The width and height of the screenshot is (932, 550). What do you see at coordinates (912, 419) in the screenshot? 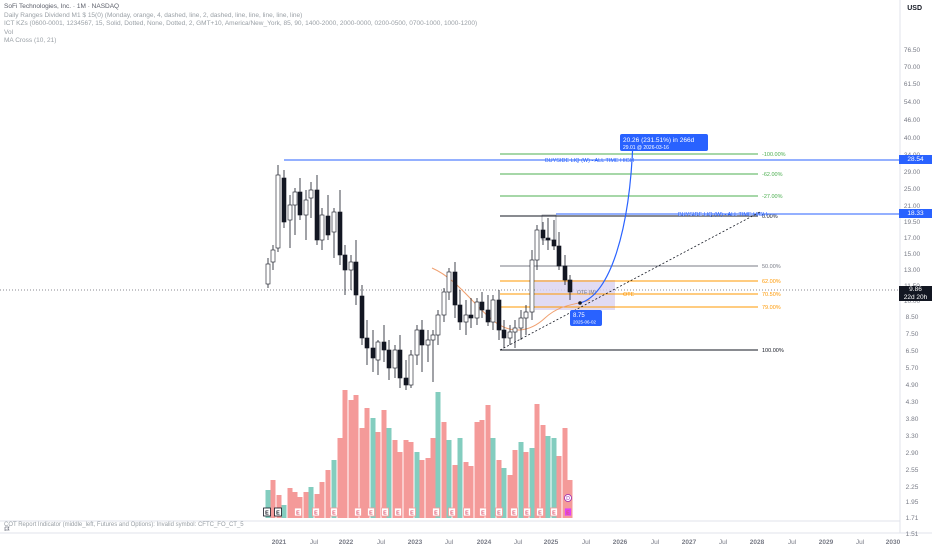
I see `price-tick: 3.80` at bounding box center [912, 419].